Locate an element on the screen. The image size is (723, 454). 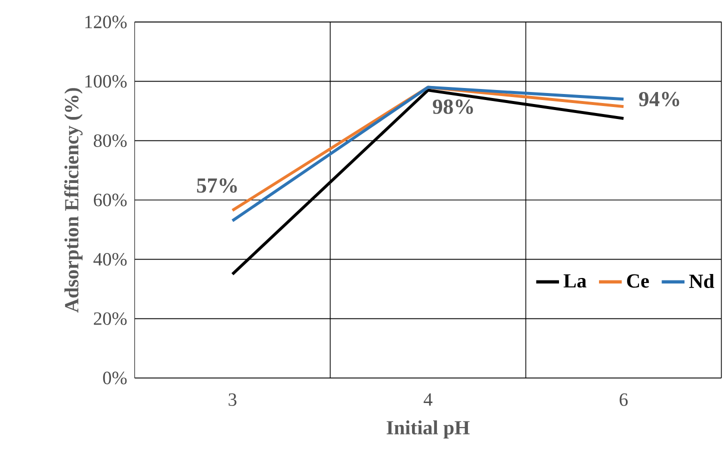
annotation: 94% is located at coordinates (659, 99).